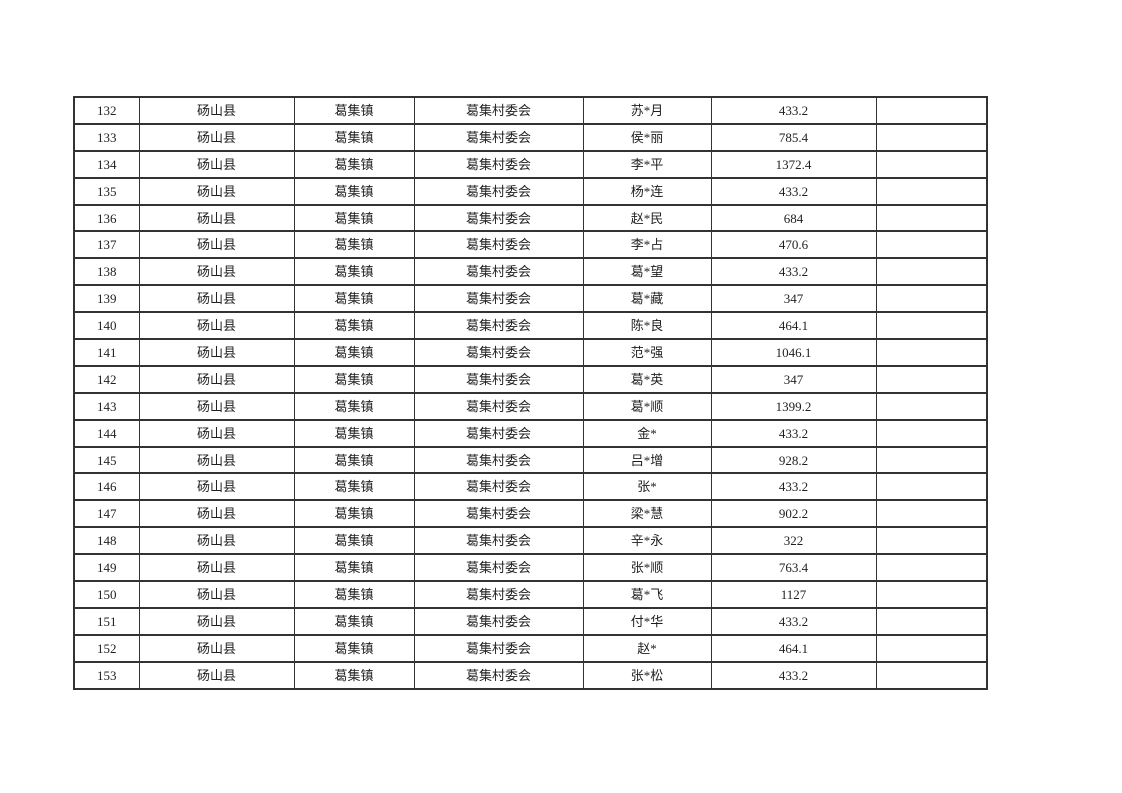 This screenshot has width=1122, height=793. What do you see at coordinates (106, 218) in the screenshot?
I see `cell-row-number: 136` at bounding box center [106, 218].